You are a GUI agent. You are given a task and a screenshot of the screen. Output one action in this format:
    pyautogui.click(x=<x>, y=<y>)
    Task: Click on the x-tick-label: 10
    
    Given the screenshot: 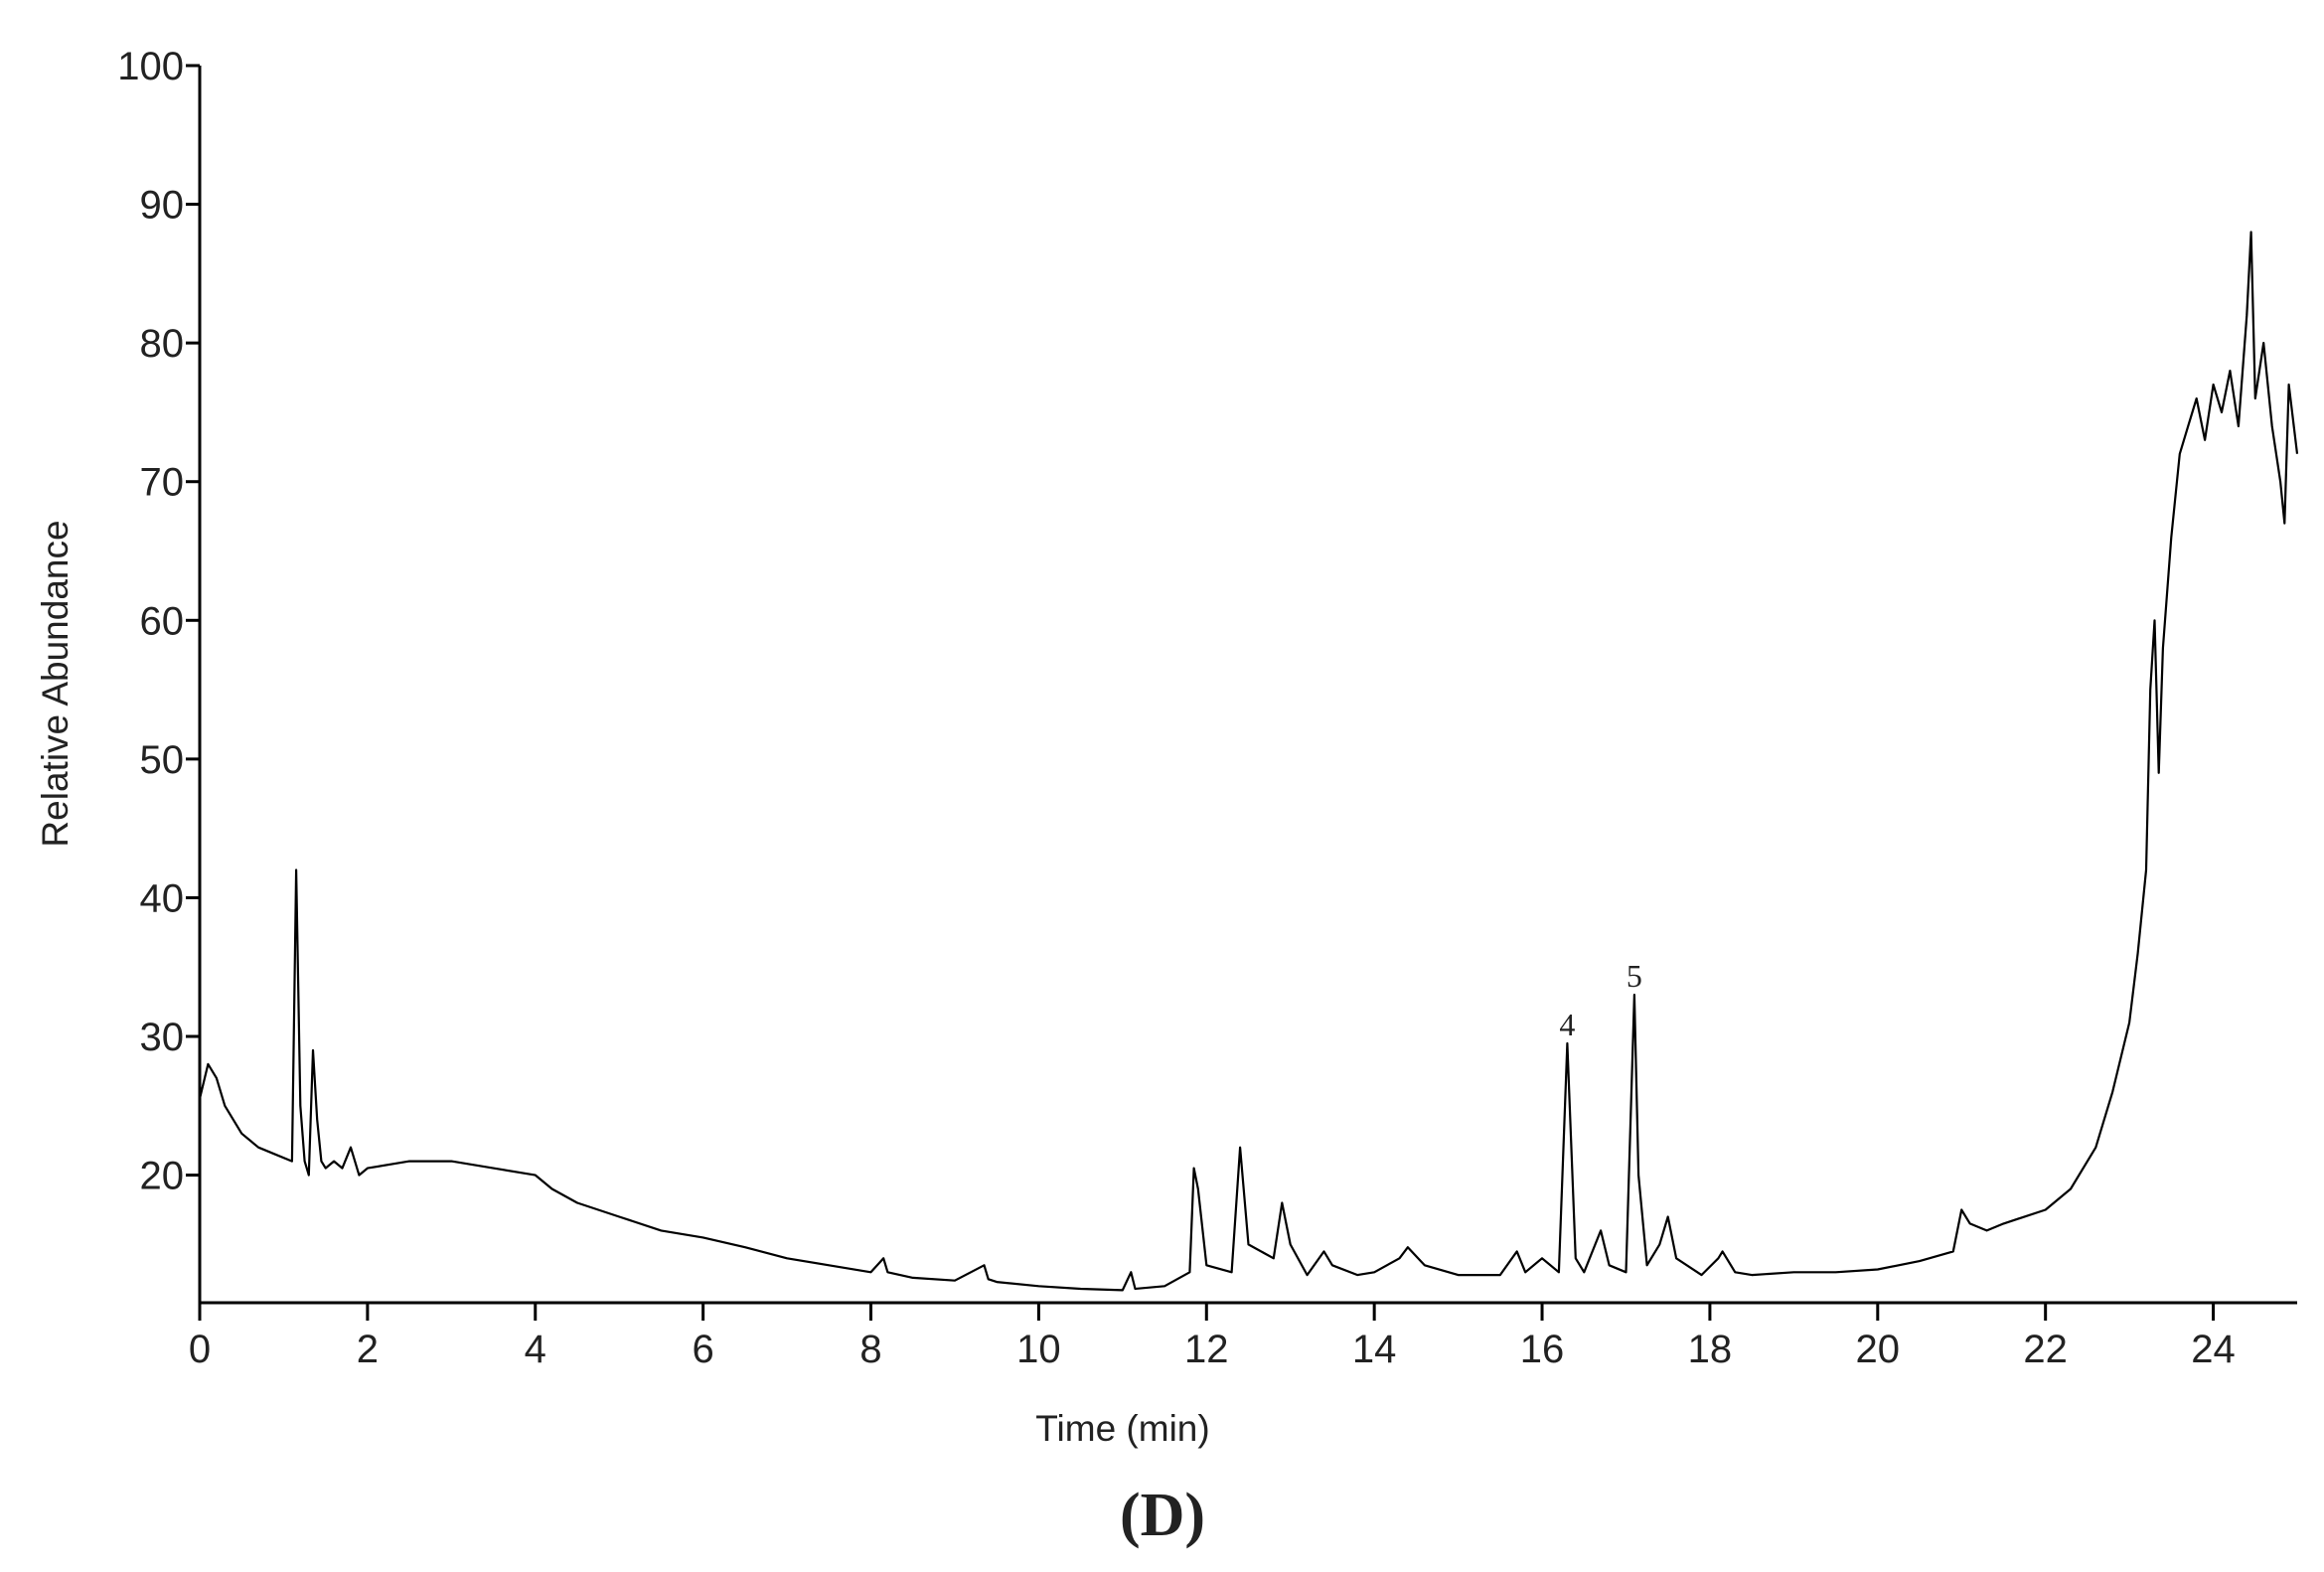 What is the action you would take?
    pyautogui.click(x=1038, y=1349)
    